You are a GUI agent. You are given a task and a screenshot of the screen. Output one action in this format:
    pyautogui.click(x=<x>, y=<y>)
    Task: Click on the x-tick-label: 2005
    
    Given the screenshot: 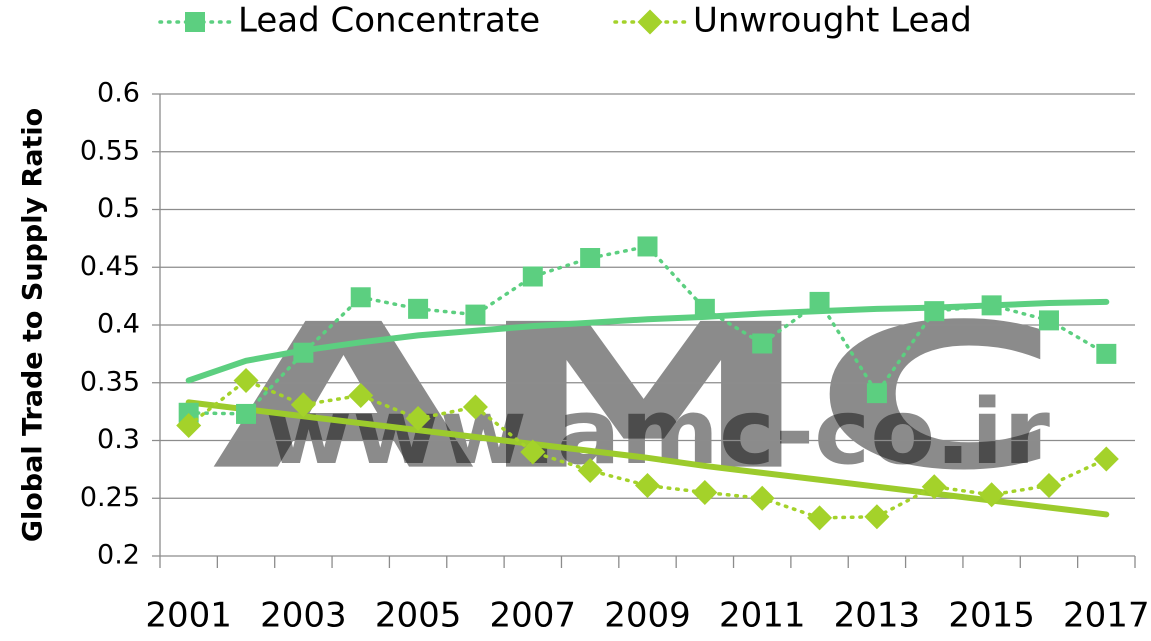 What is the action you would take?
    pyautogui.click(x=418, y=616)
    